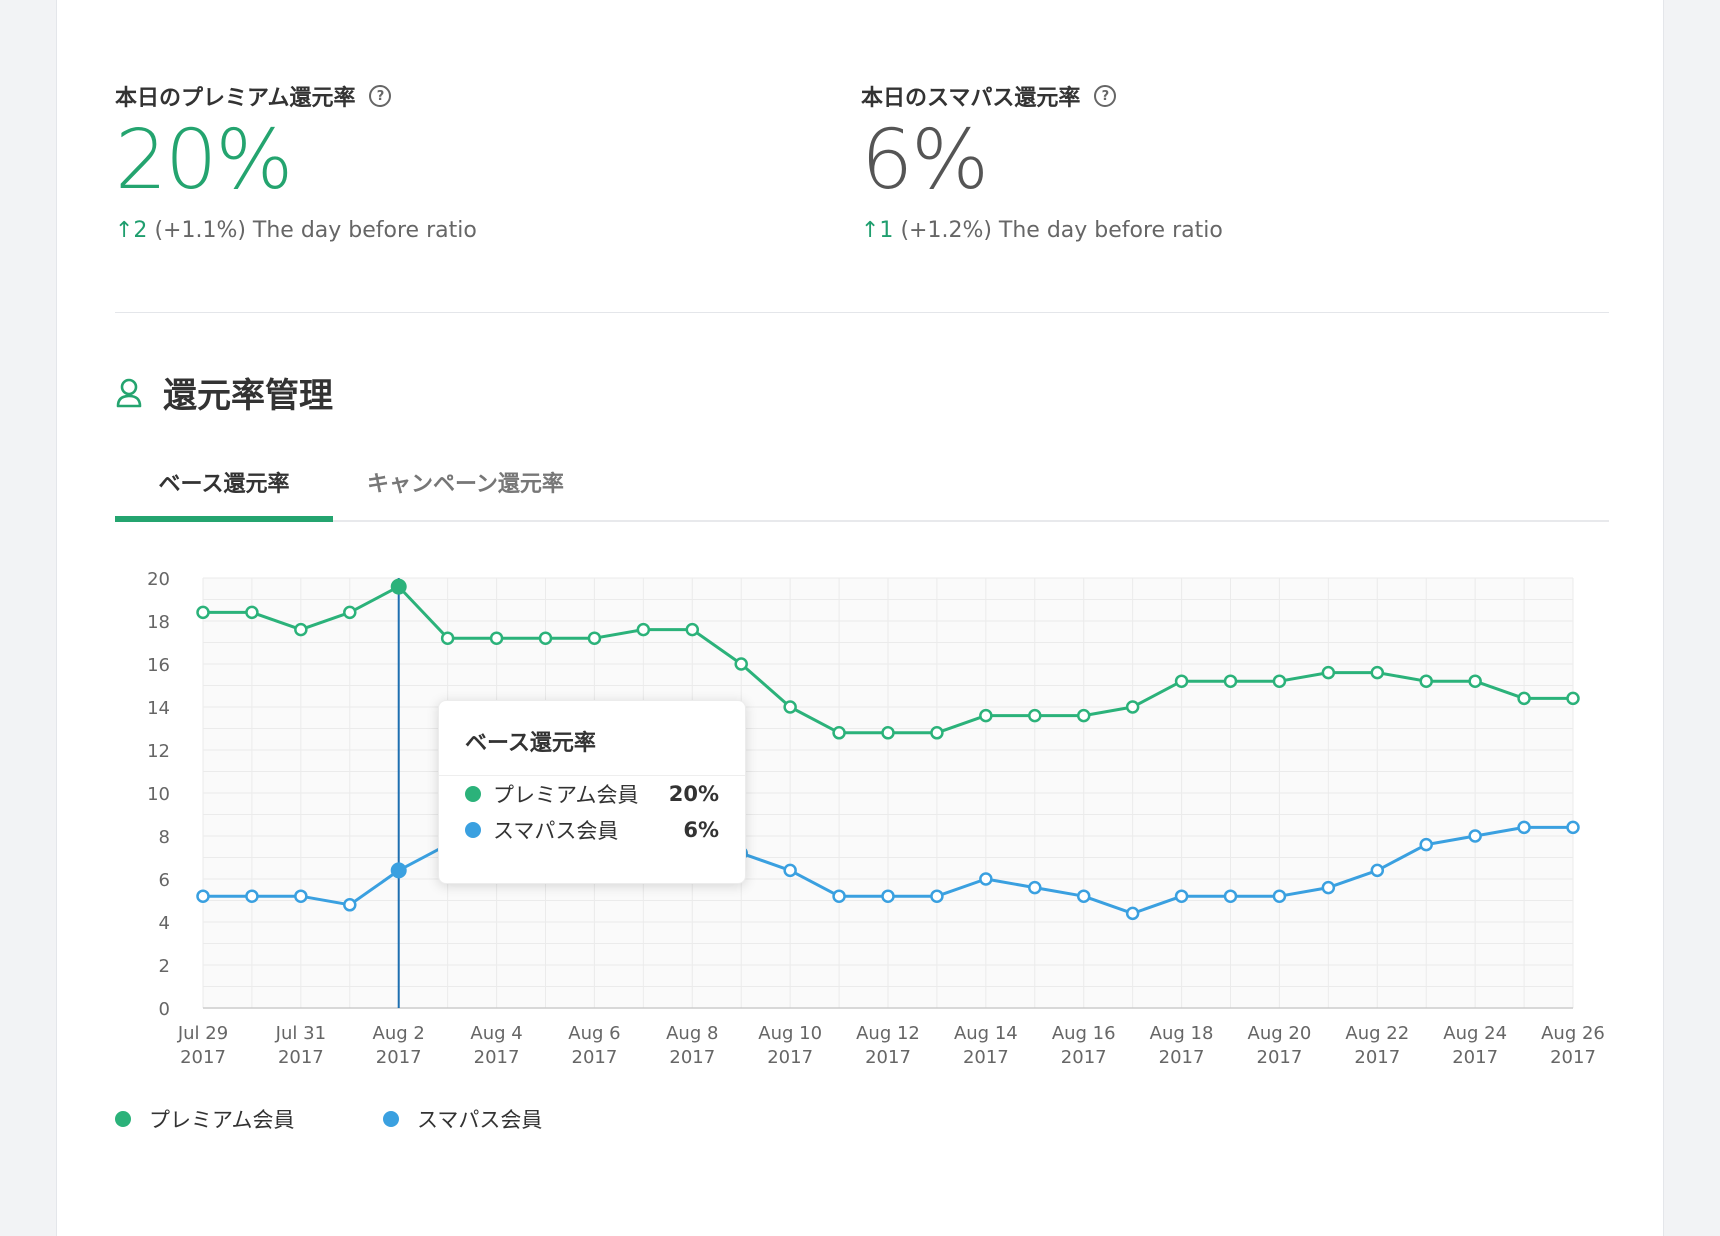 The width and height of the screenshot is (1720, 1236). Describe the element at coordinates (473, 830) in the screenshot. I see `tooltip-dot-smapass` at that location.